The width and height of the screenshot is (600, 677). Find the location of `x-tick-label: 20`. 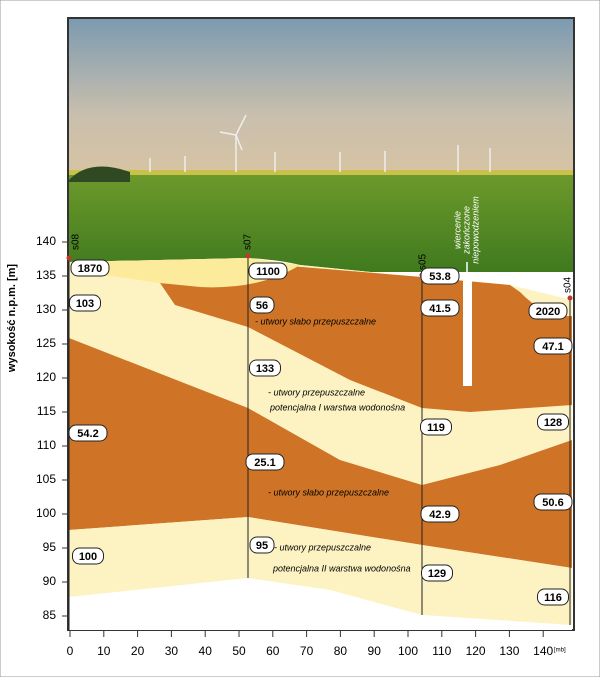

x-tick-label: 20 is located at coordinates (138, 651).